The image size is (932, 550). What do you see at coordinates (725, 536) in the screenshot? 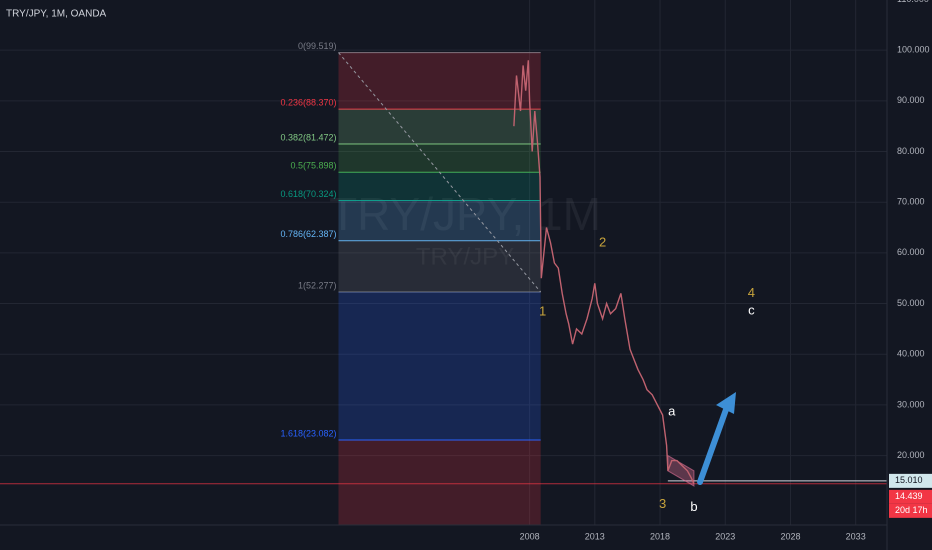
I see `x-tick-label: 2023` at bounding box center [725, 536].